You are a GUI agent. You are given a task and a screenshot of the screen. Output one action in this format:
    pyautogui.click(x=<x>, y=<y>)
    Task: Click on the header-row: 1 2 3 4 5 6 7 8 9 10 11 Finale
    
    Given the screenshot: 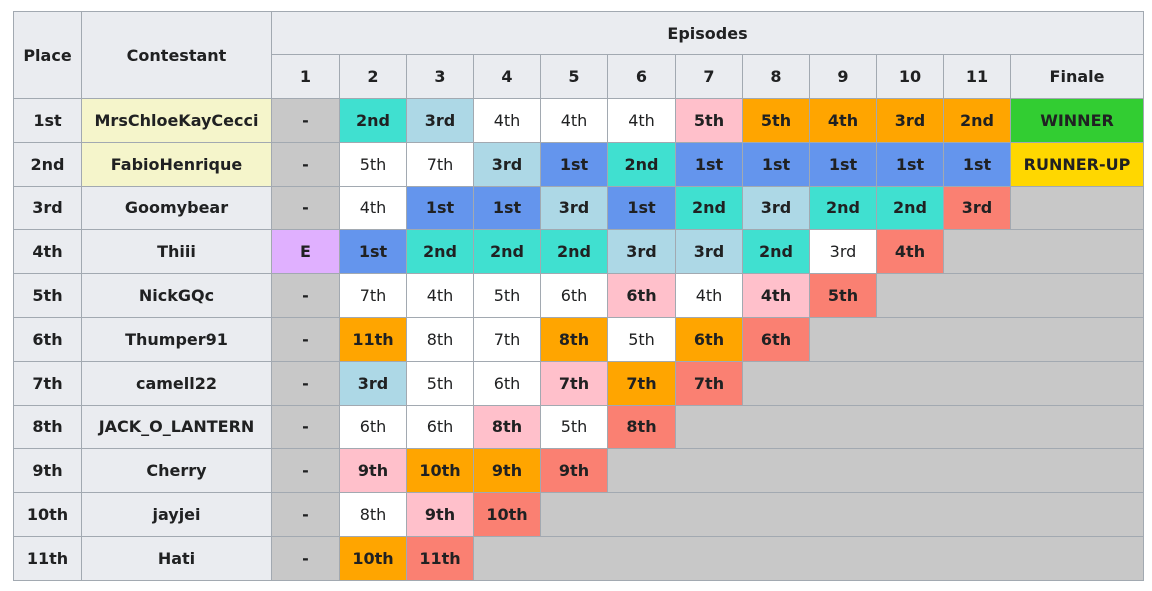 What is the action you would take?
    pyautogui.click(x=579, y=76)
    